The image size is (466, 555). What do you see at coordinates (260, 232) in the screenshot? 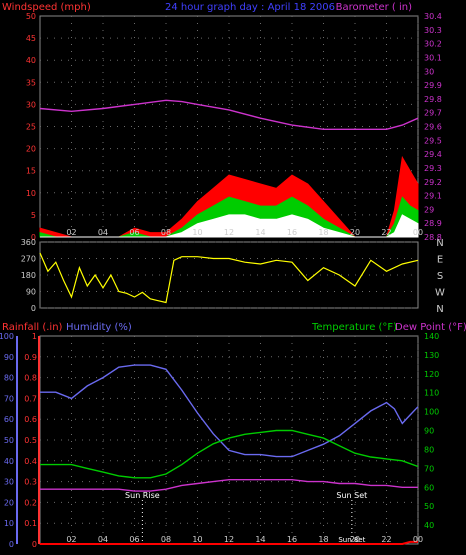
I see `wind-x-tick-label: 14` at bounding box center [260, 232].